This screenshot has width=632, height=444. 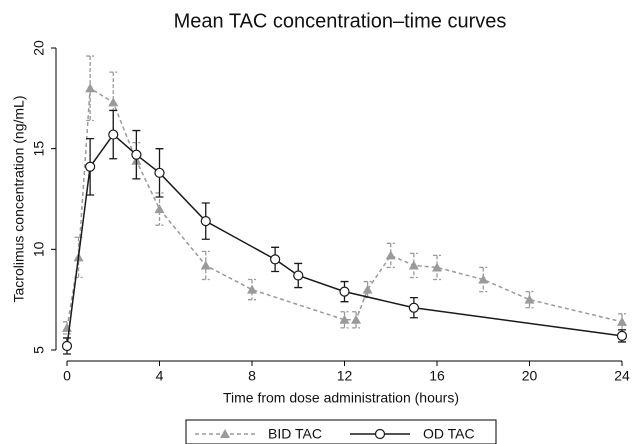 I want to click on x-tick-label: 8, so click(x=252, y=376).